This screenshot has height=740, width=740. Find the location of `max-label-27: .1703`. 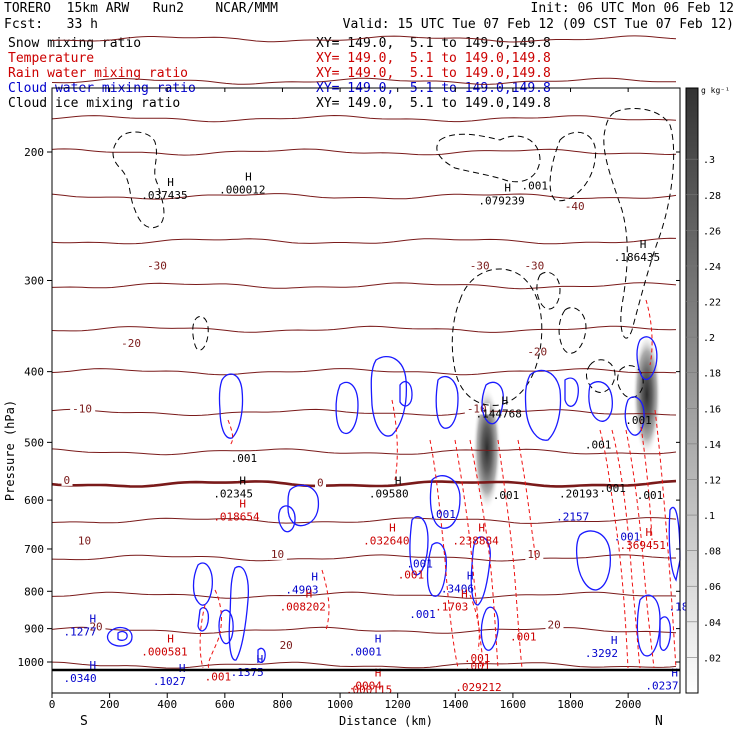

max-label-27: .1703 is located at coordinates (451, 607).